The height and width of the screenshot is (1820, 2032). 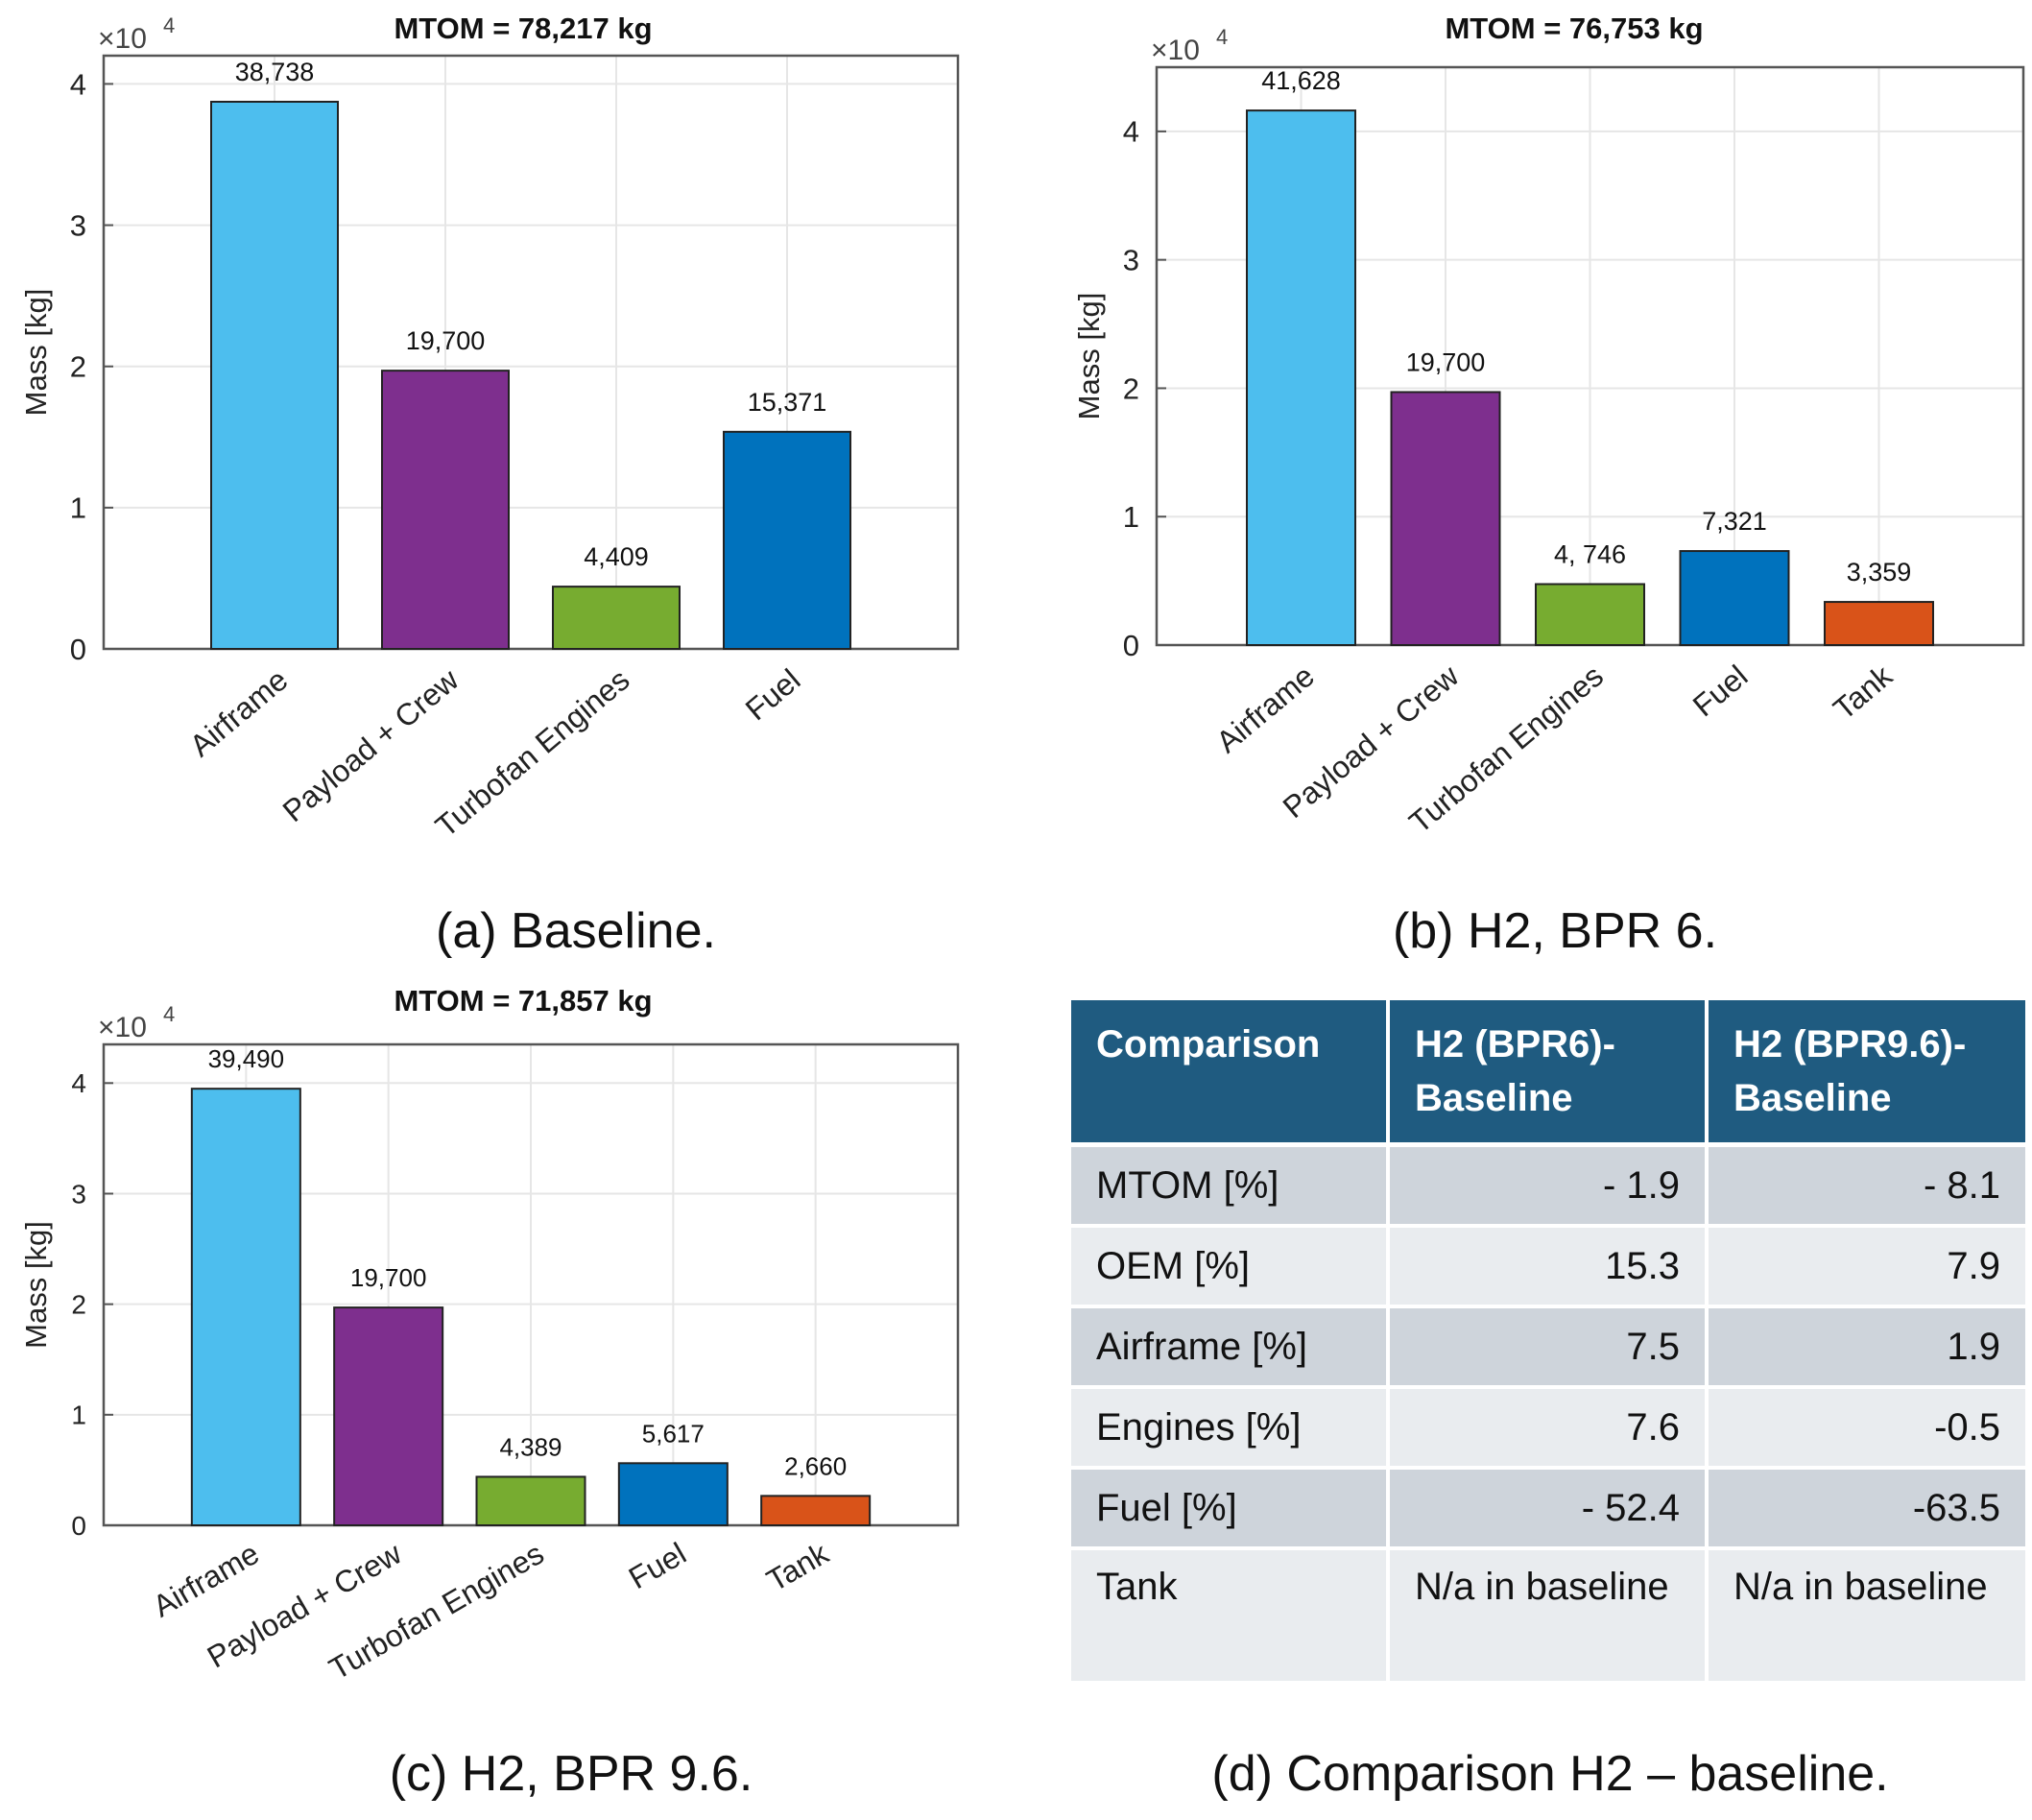 I want to click on table-cell: 7.5, so click(x=1548, y=1348).